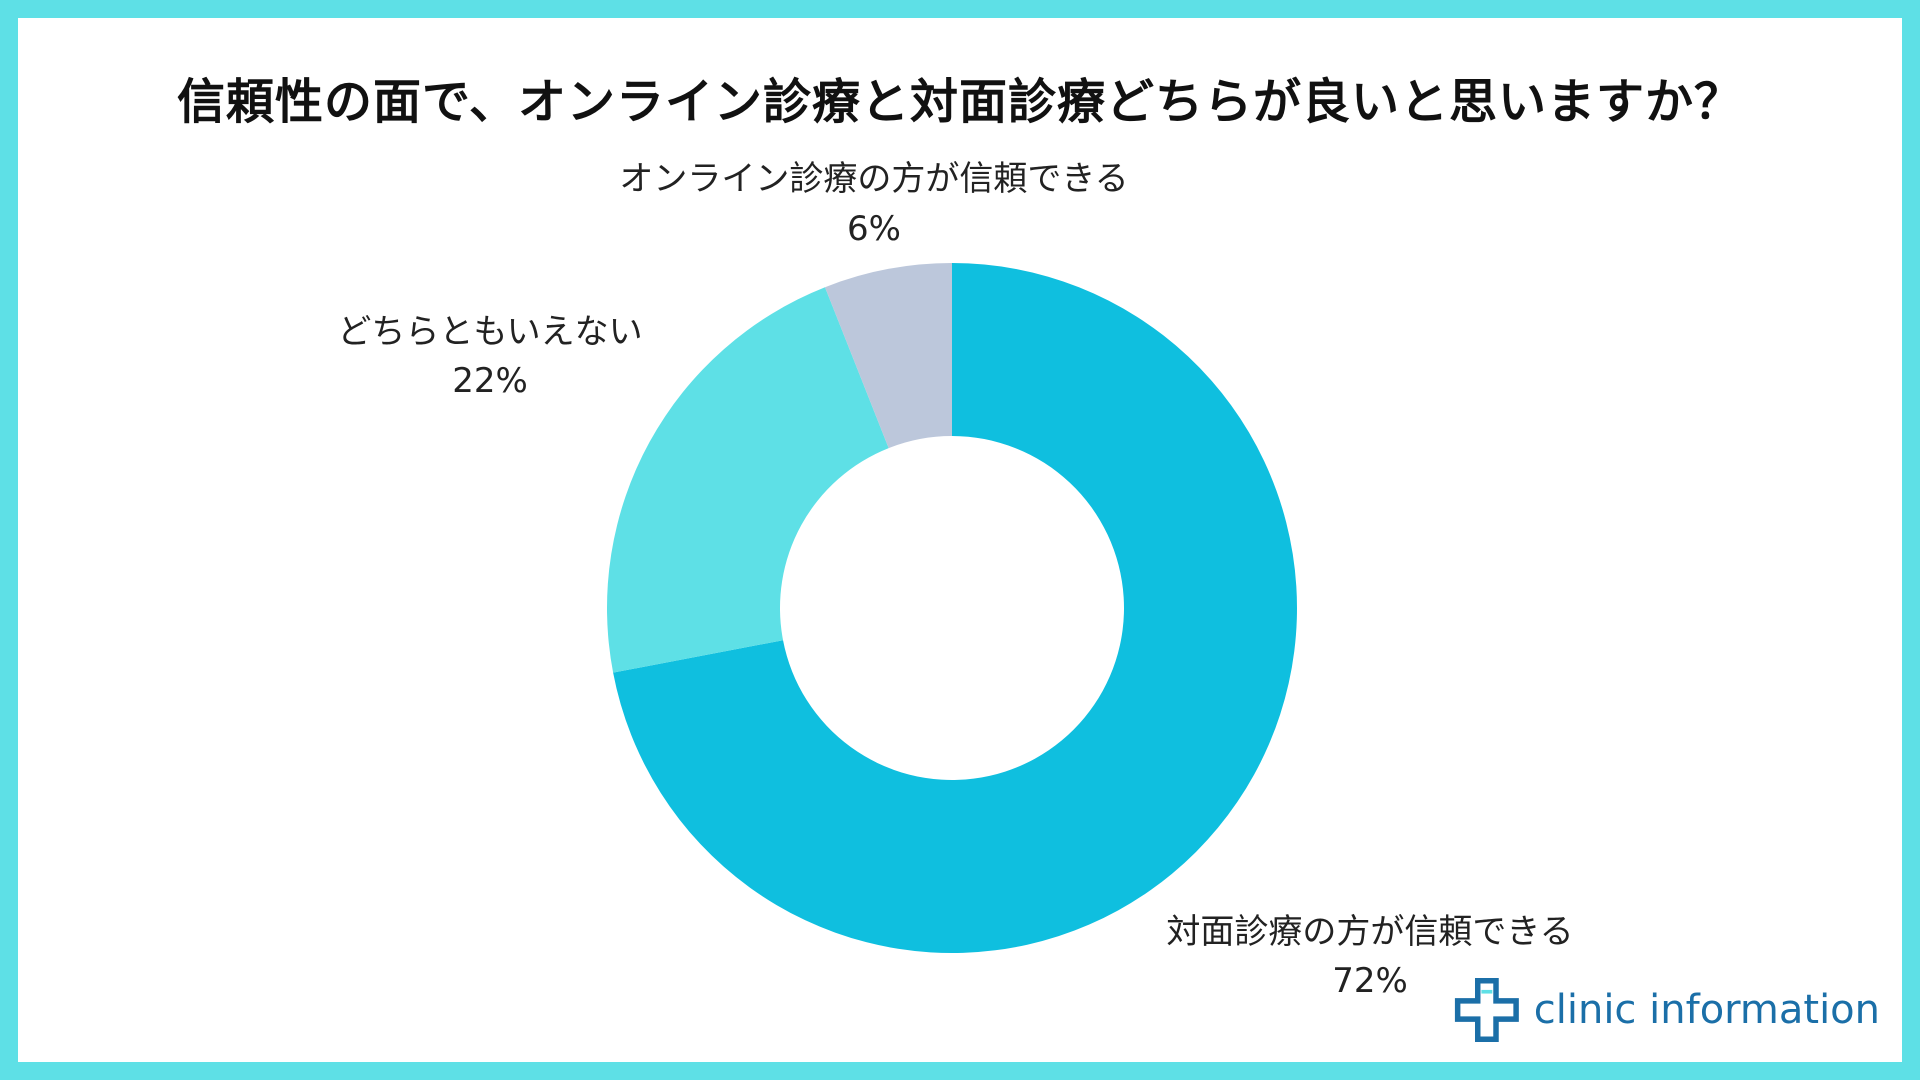 This screenshot has height=1080, width=1920. Describe the element at coordinates (490, 381) in the screenshot. I see `slice-value-label-2: 22%` at that location.